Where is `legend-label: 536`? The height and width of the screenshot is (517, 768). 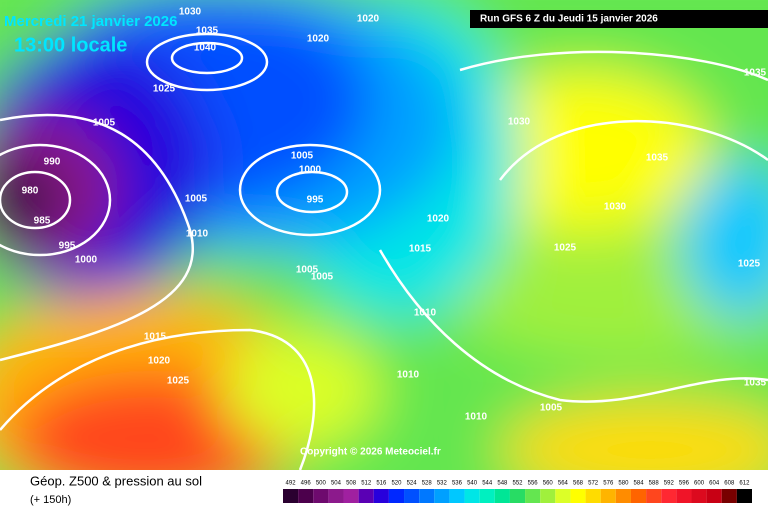 legend-label: 536 is located at coordinates (457, 484).